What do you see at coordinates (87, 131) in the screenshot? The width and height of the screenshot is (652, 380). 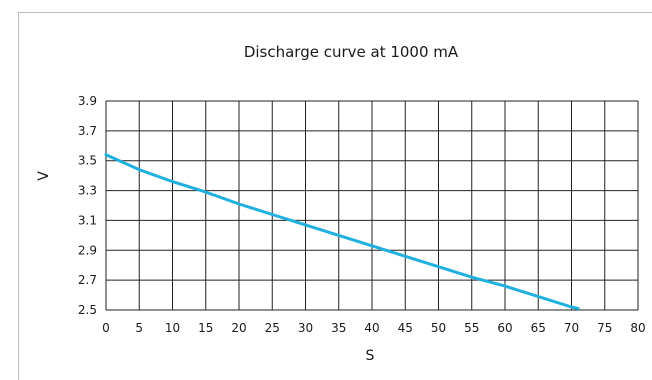 I see `y-tick-label: 3.7` at bounding box center [87, 131].